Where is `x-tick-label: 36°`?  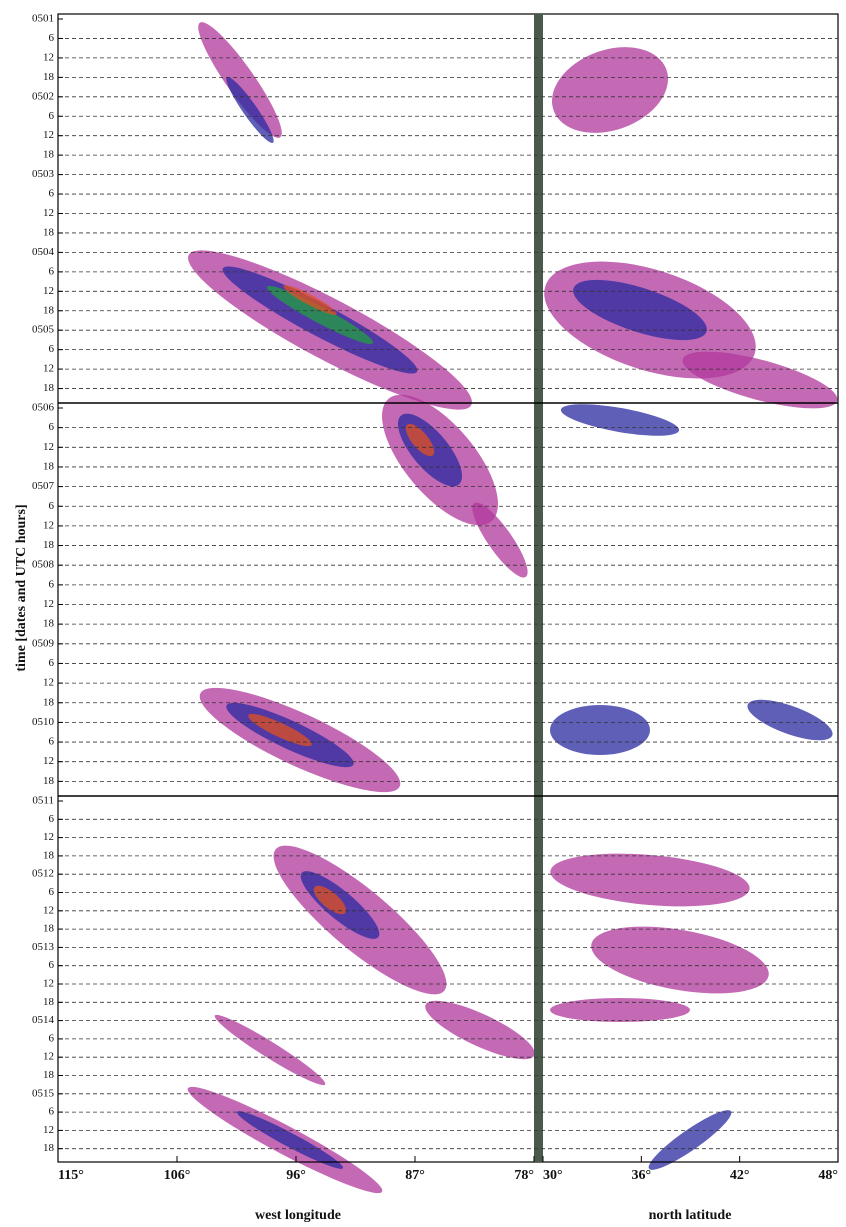
x-tick-label: 36° is located at coordinates (642, 1175).